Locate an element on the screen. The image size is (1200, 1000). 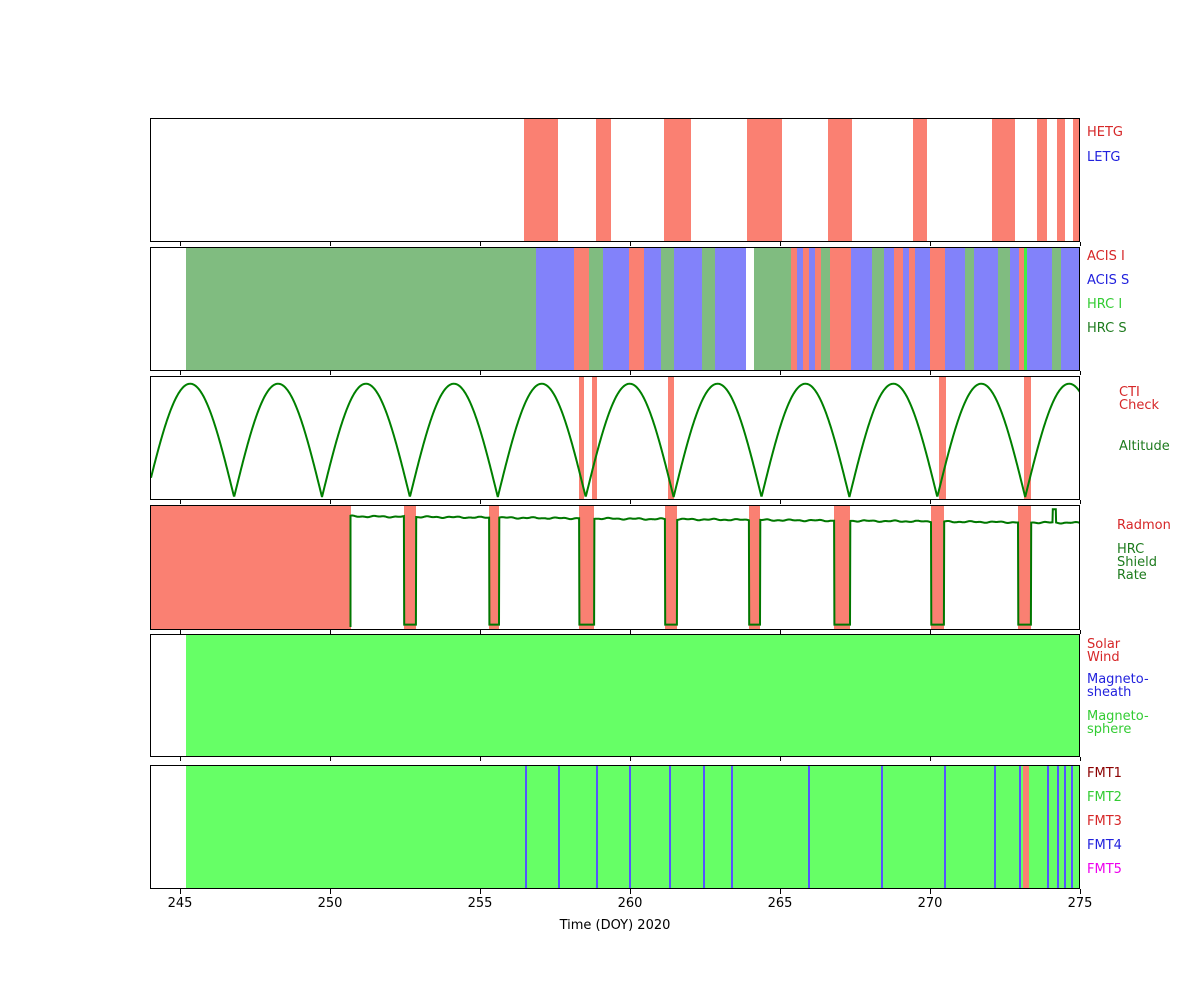
legend-label-altitude: Altitude is located at coordinates (1144, 446).